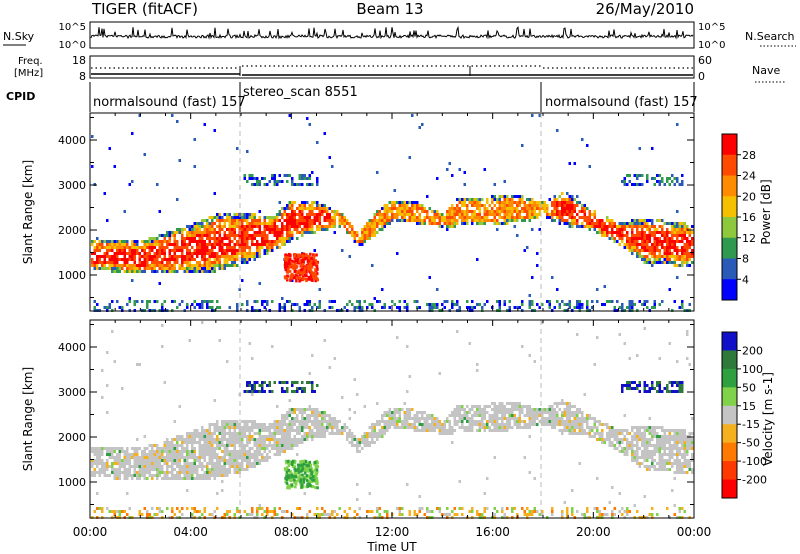  I want to click on nsearch-label: N.Search, so click(770, 36).